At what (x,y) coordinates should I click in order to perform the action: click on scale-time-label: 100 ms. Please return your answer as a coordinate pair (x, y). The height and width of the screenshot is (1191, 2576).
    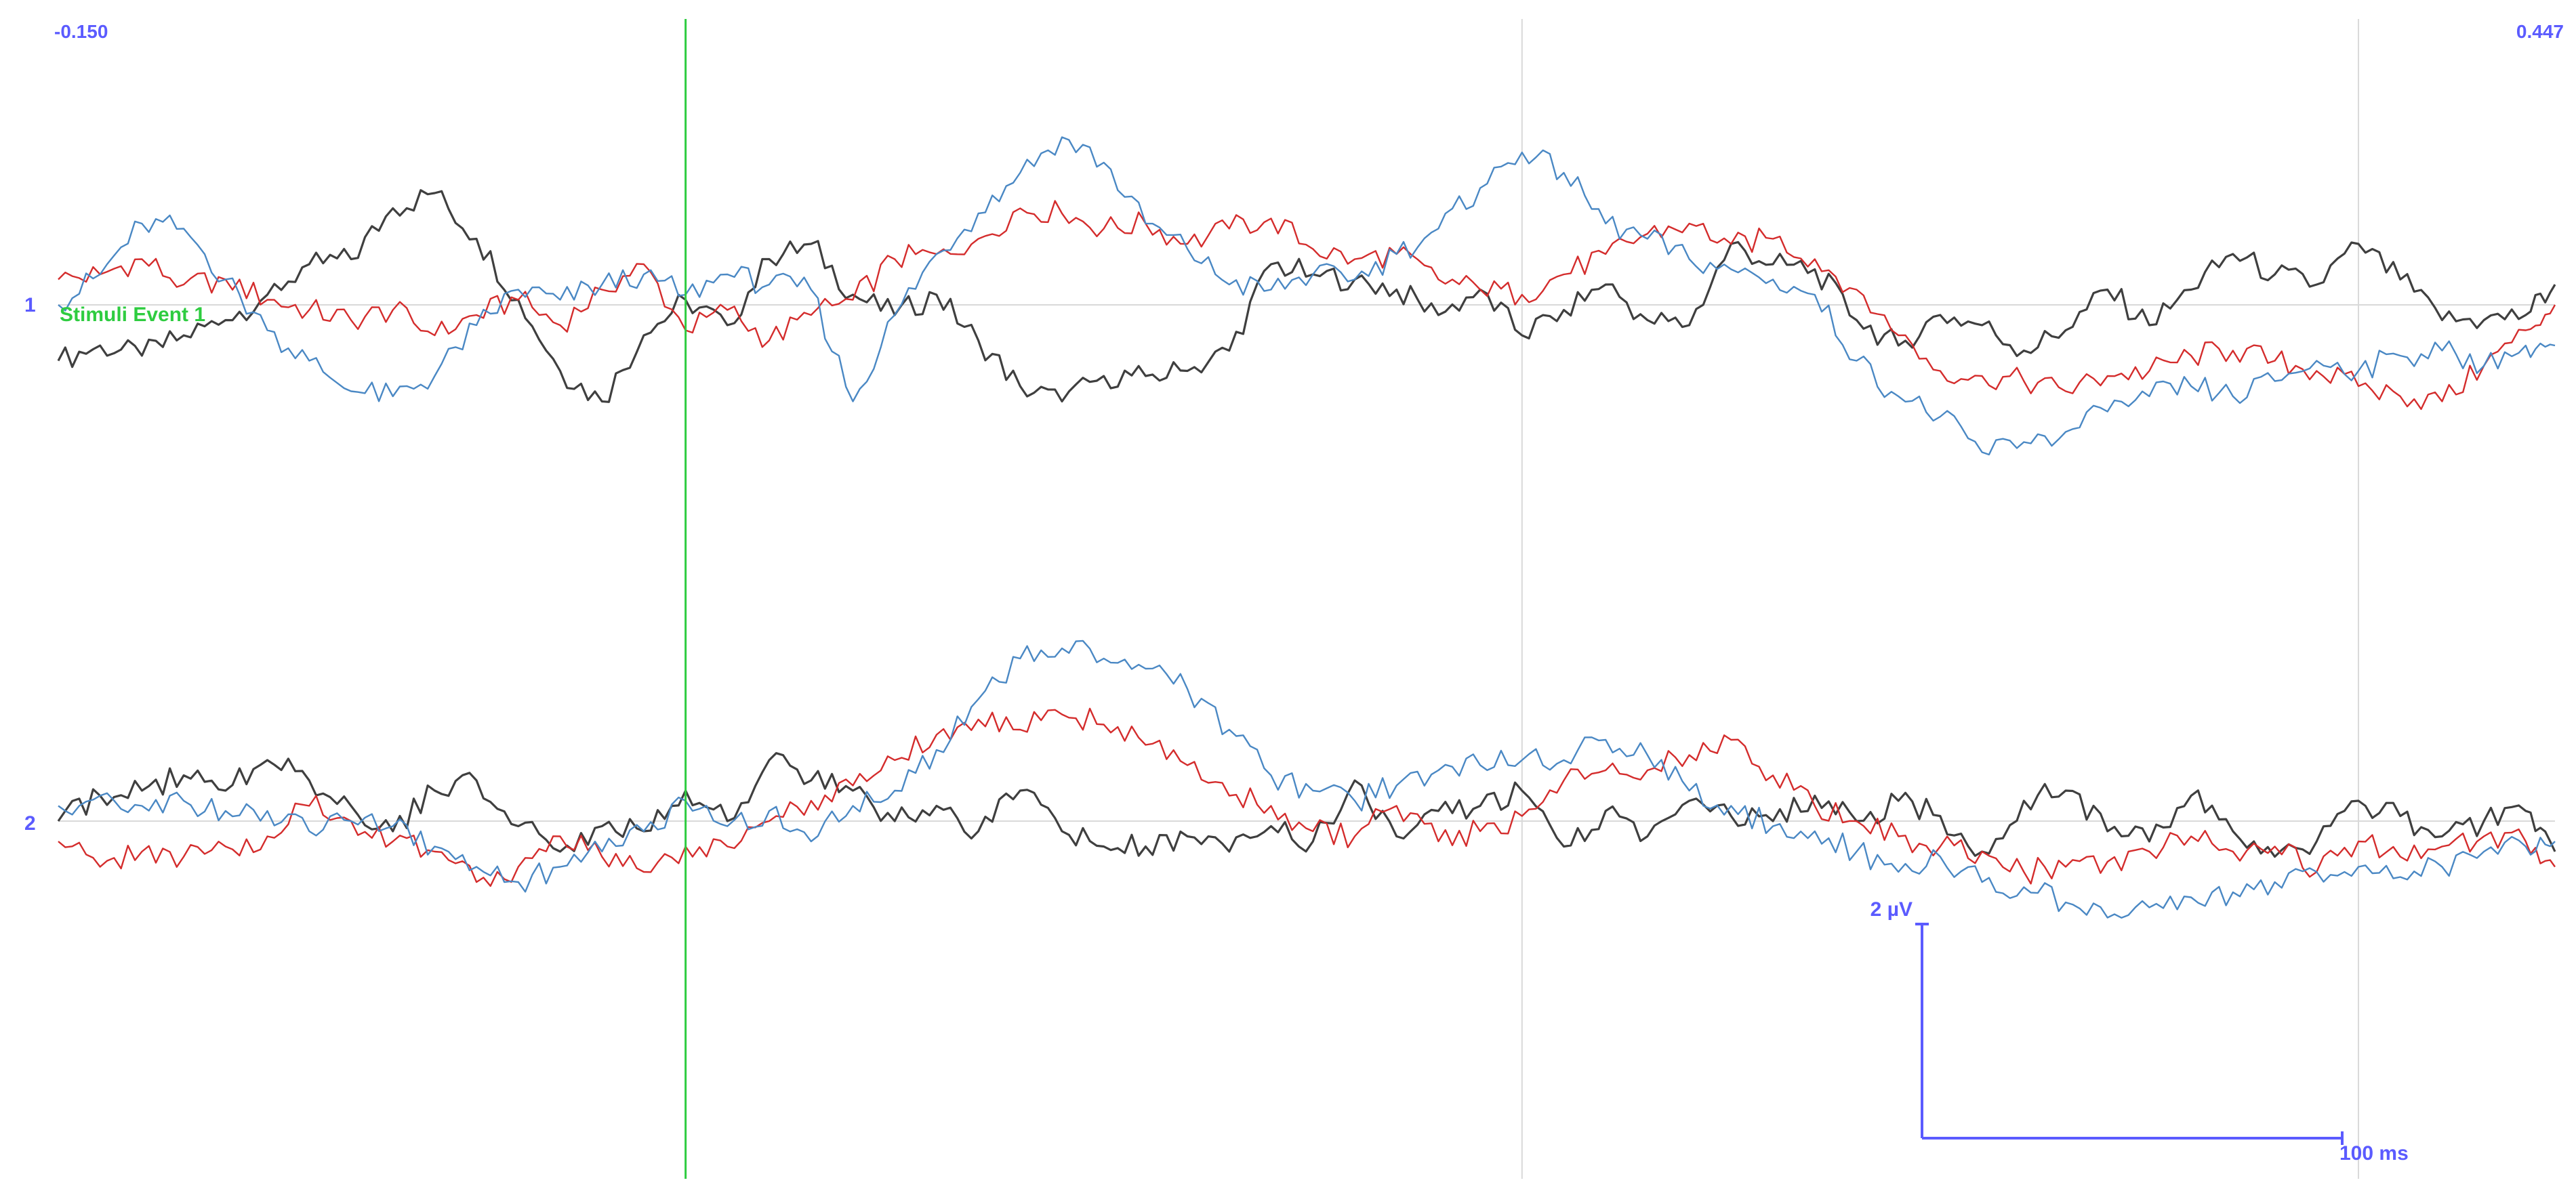
    Looking at the image, I should click on (2374, 1153).